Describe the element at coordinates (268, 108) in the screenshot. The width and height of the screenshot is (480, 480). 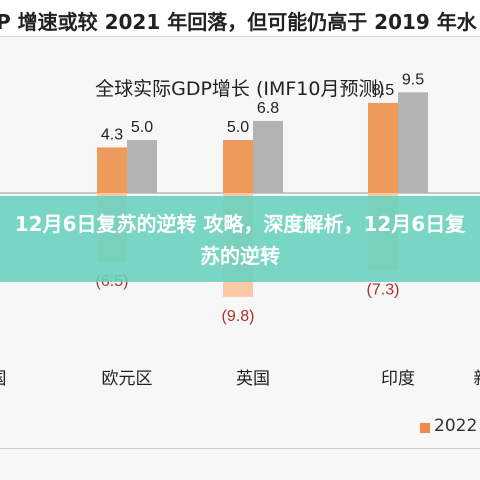
I see `data-label-2-2: 6.8` at that location.